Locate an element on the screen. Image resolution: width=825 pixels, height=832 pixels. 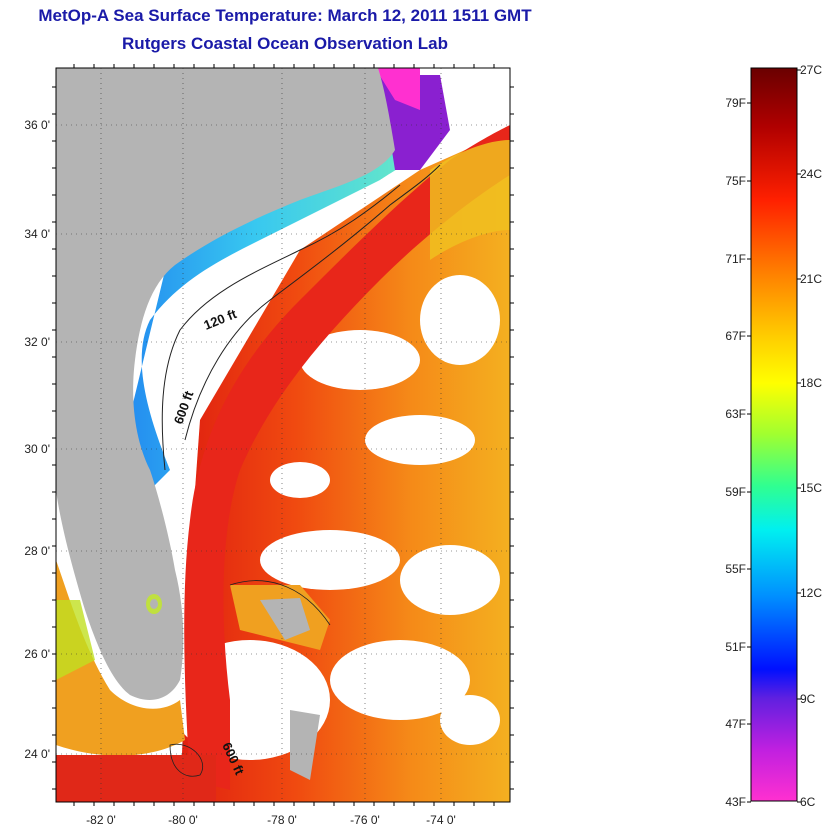
lon-tick-label: -74 0' is located at coordinates (441, 820).